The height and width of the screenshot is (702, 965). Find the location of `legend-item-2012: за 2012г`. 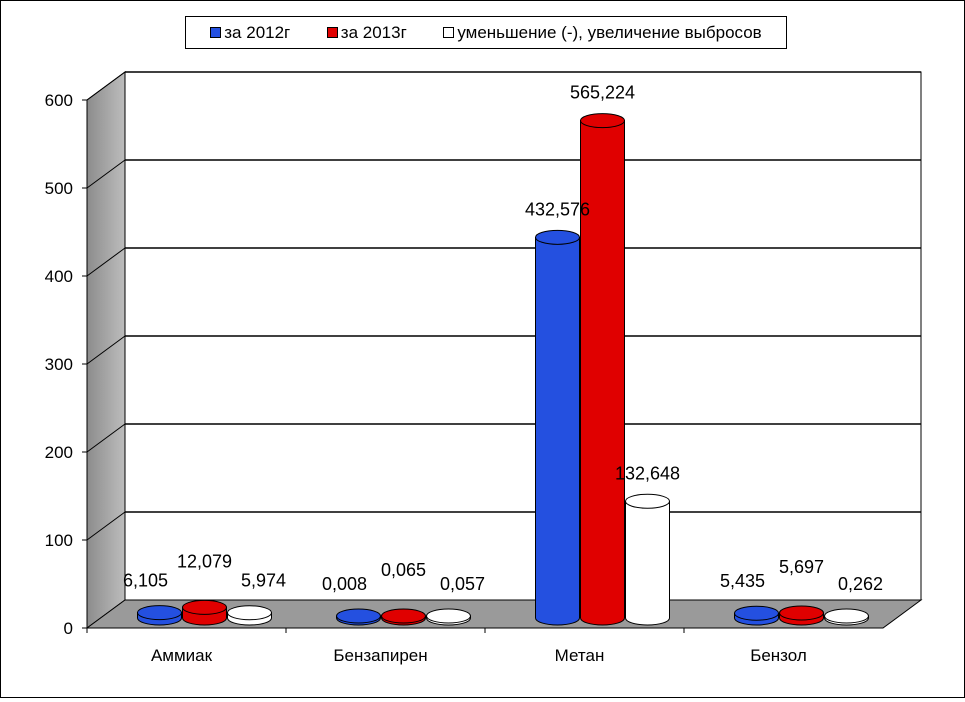

legend-item-2012: за 2012г is located at coordinates (250, 33).